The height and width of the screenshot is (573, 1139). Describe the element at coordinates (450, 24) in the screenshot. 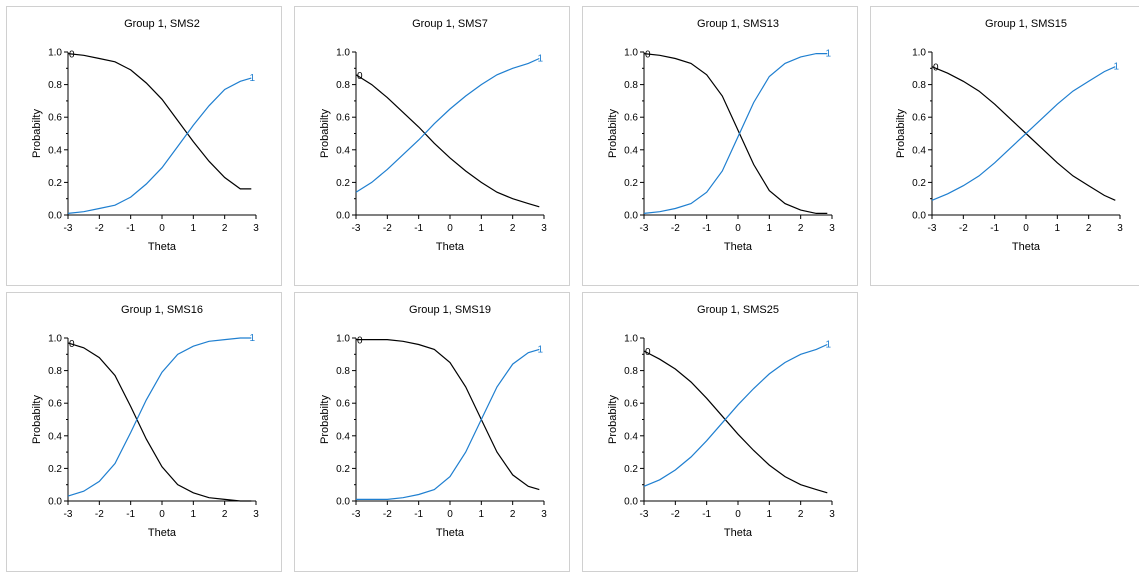

I see `chart-title: Group 1, SMS7` at that location.